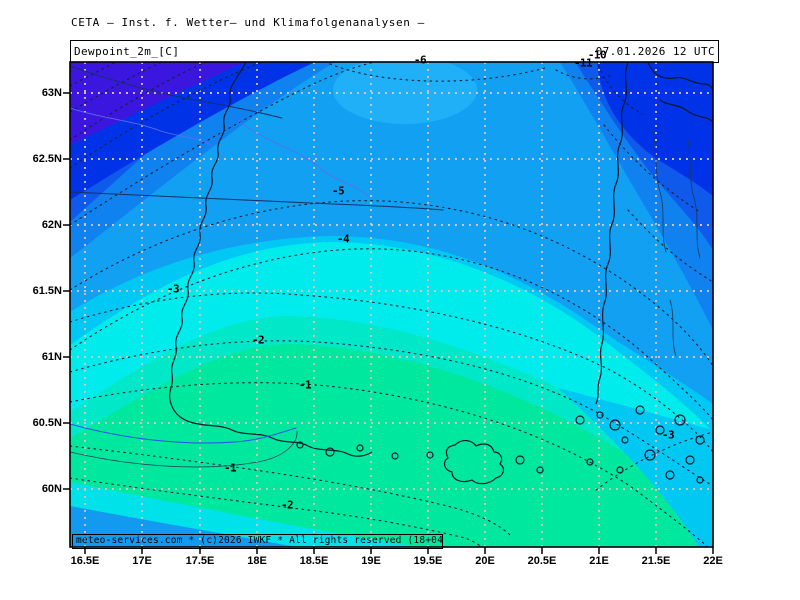  I want to click on finland-bays, so click(680, 77).